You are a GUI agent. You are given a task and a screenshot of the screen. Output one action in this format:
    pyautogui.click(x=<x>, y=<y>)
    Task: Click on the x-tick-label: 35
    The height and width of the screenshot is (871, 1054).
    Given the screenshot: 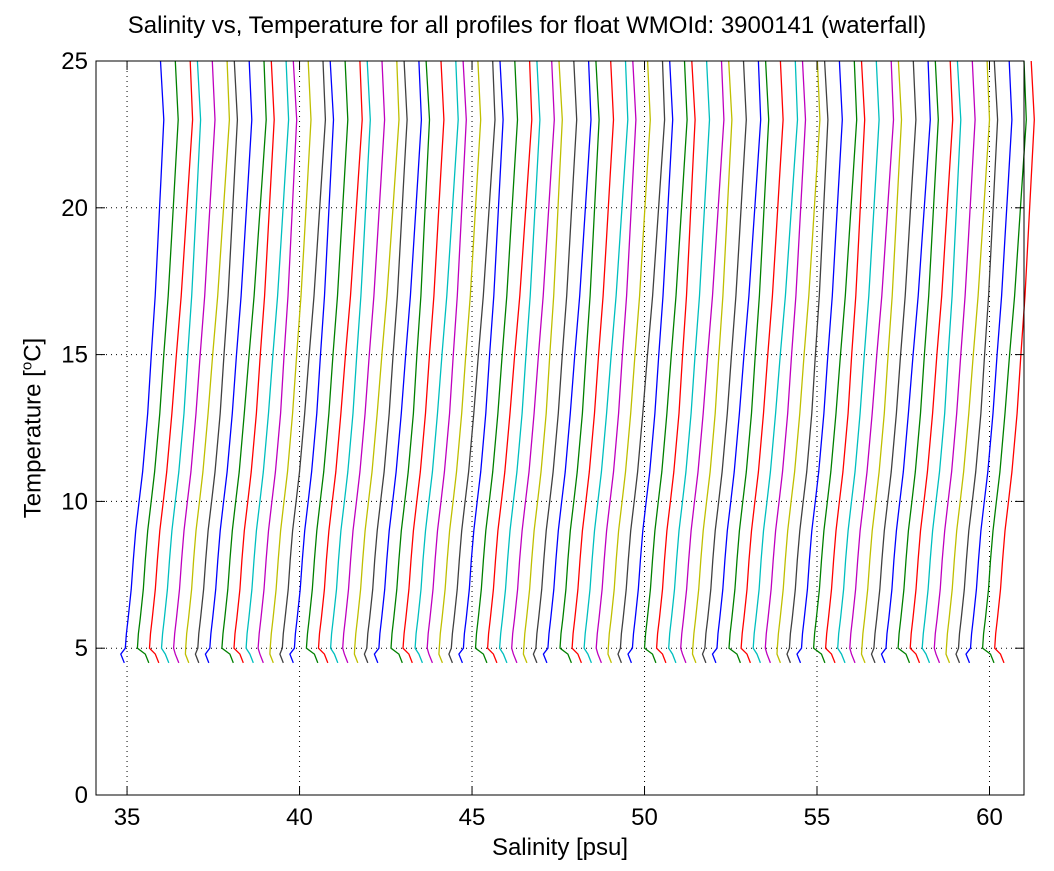 What is the action you would take?
    pyautogui.click(x=127, y=817)
    